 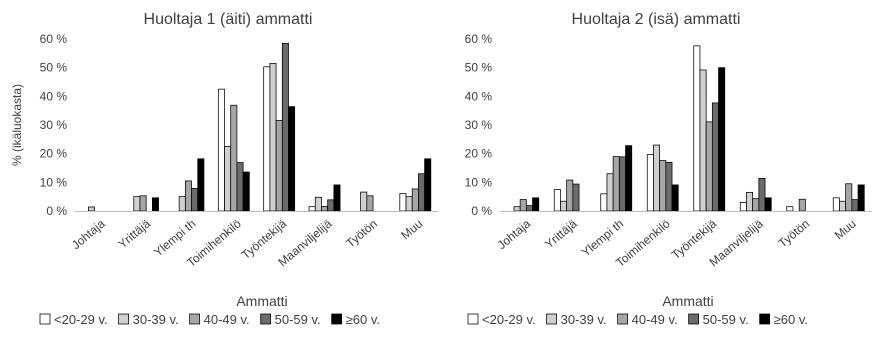 I want to click on y-axis-label: % (ikäluokasta), so click(x=17, y=125).